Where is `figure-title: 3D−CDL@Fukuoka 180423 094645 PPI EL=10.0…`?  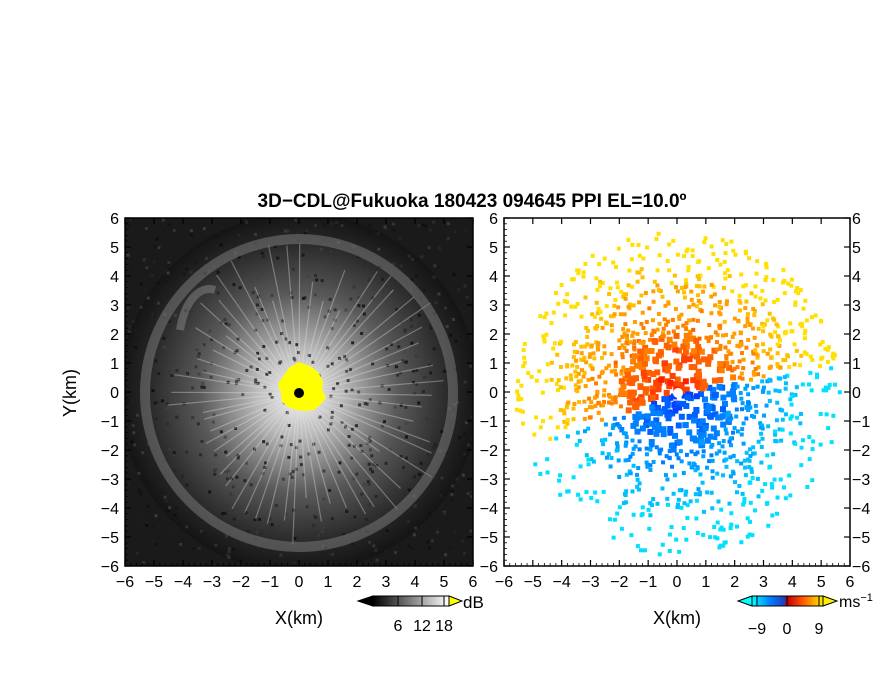
figure-title: 3D−CDL@Fukuoka 180423 094645 PPI EL=10.0… is located at coordinates (472, 201).